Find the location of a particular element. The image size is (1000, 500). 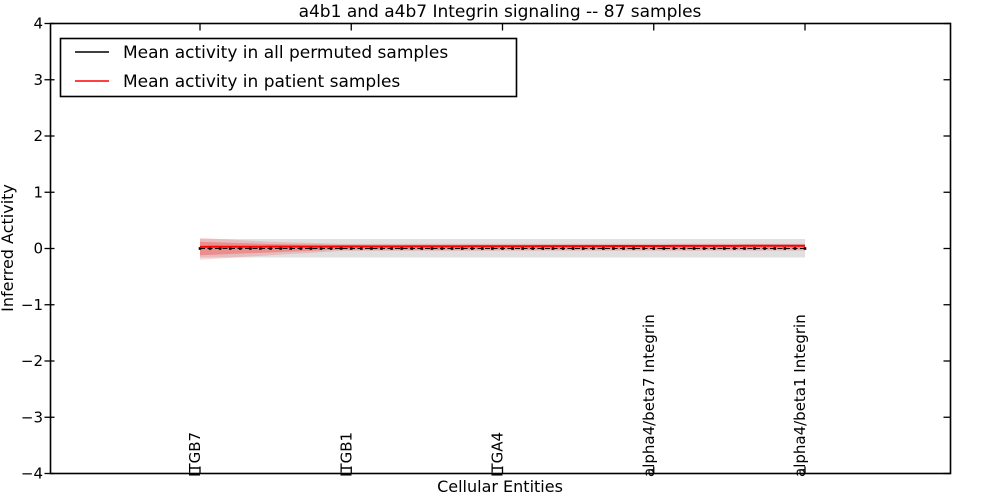

y-tick-label: −3 is located at coordinates (32, 417).